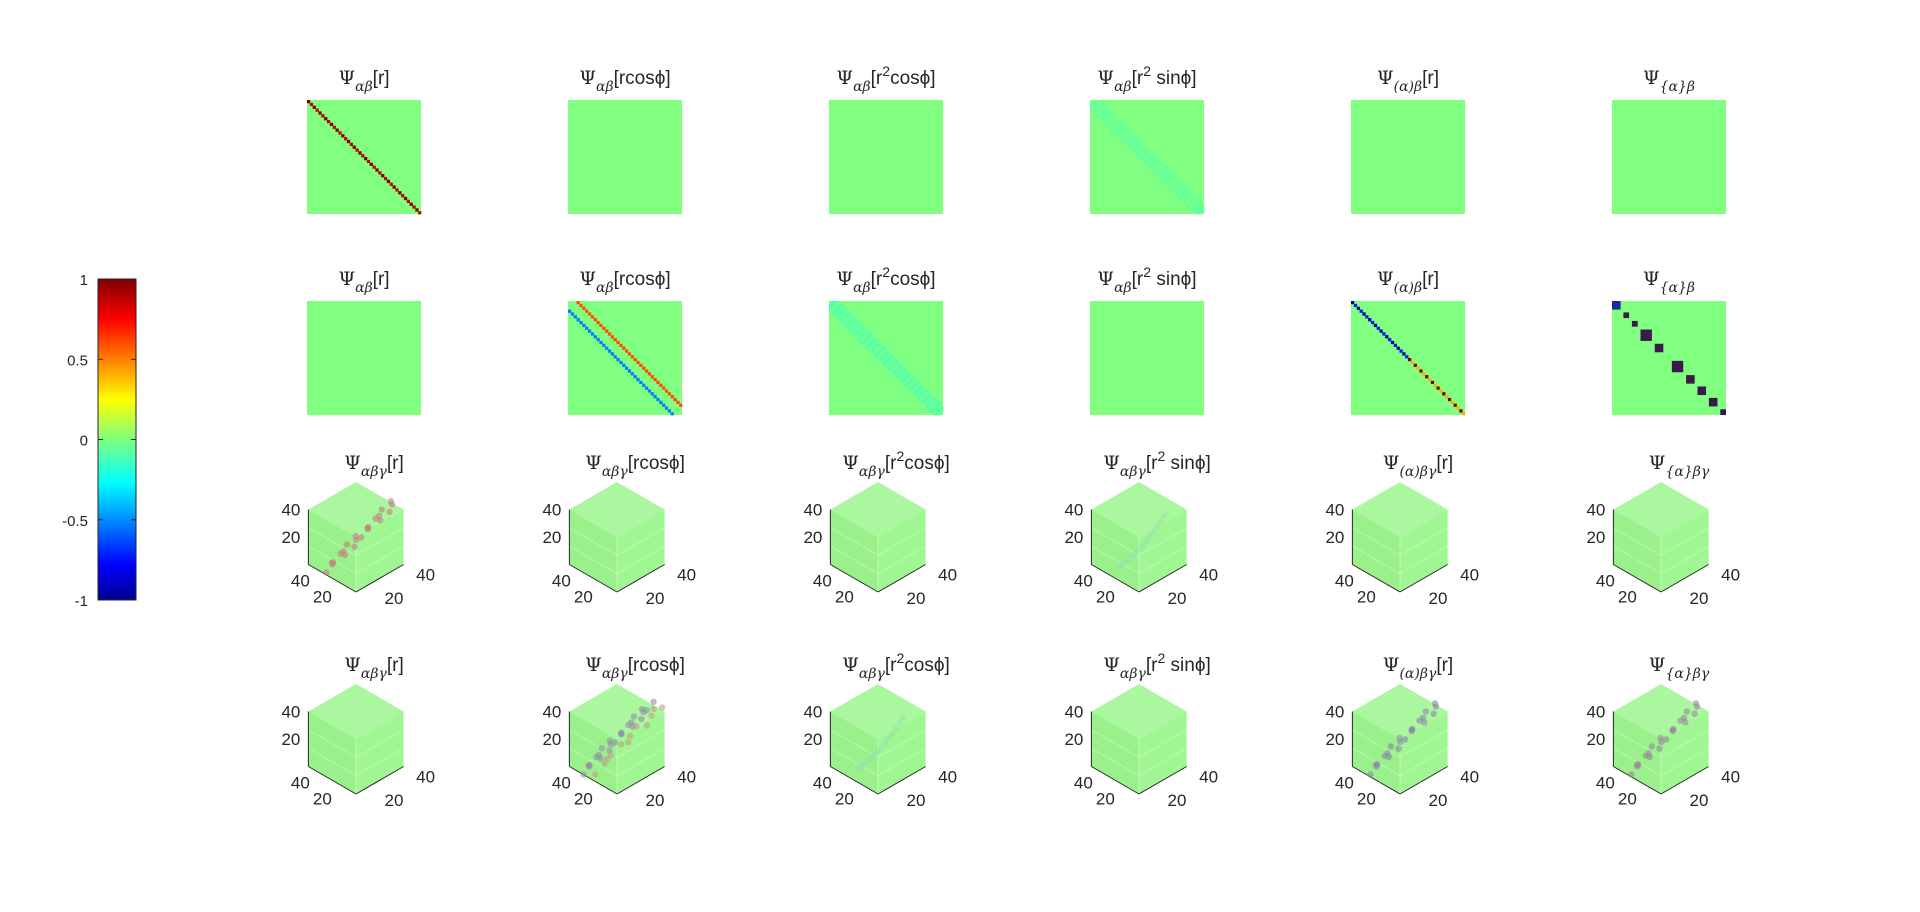  I want to click on panel-title: Ψαβγ[r], so click(373, 668).